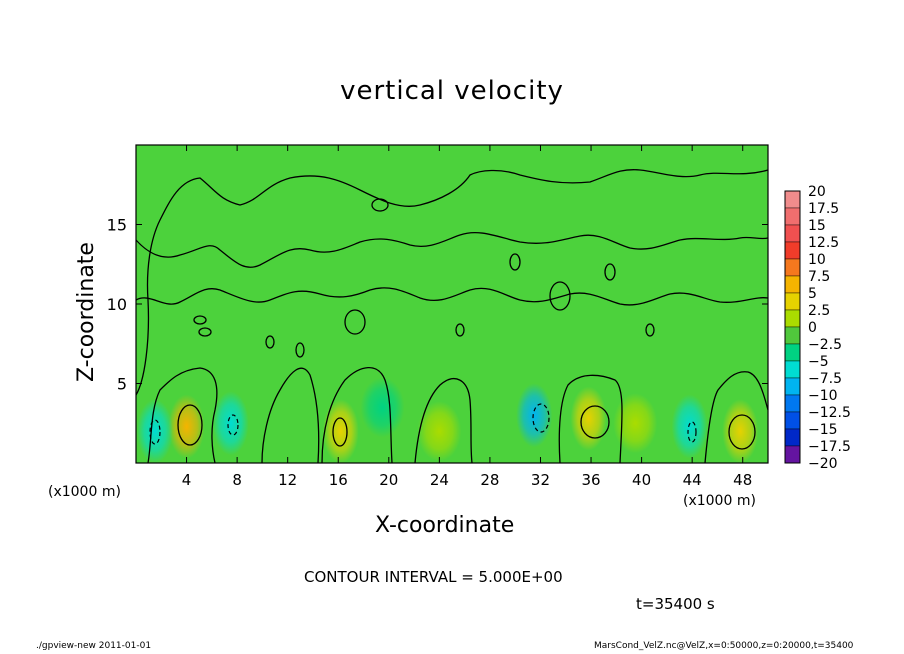 This screenshot has width=904, height=654. I want to click on colorbar-label: 2.5, so click(819, 311).